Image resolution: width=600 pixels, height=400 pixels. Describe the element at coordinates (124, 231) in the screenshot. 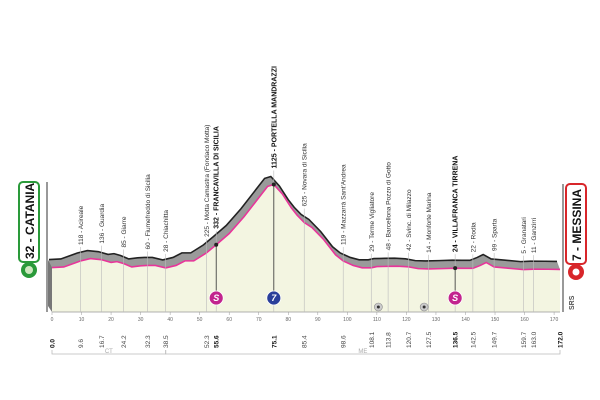

I see `place-label: 85 - Giarre` at that location.